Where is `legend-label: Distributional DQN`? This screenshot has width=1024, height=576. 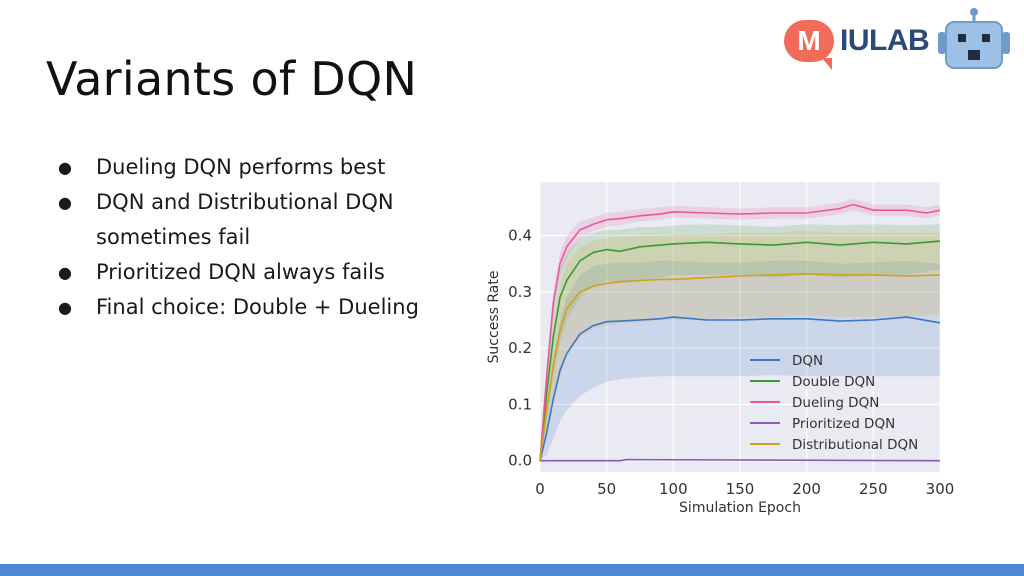 legend-label: Distributional DQN is located at coordinates (855, 445).